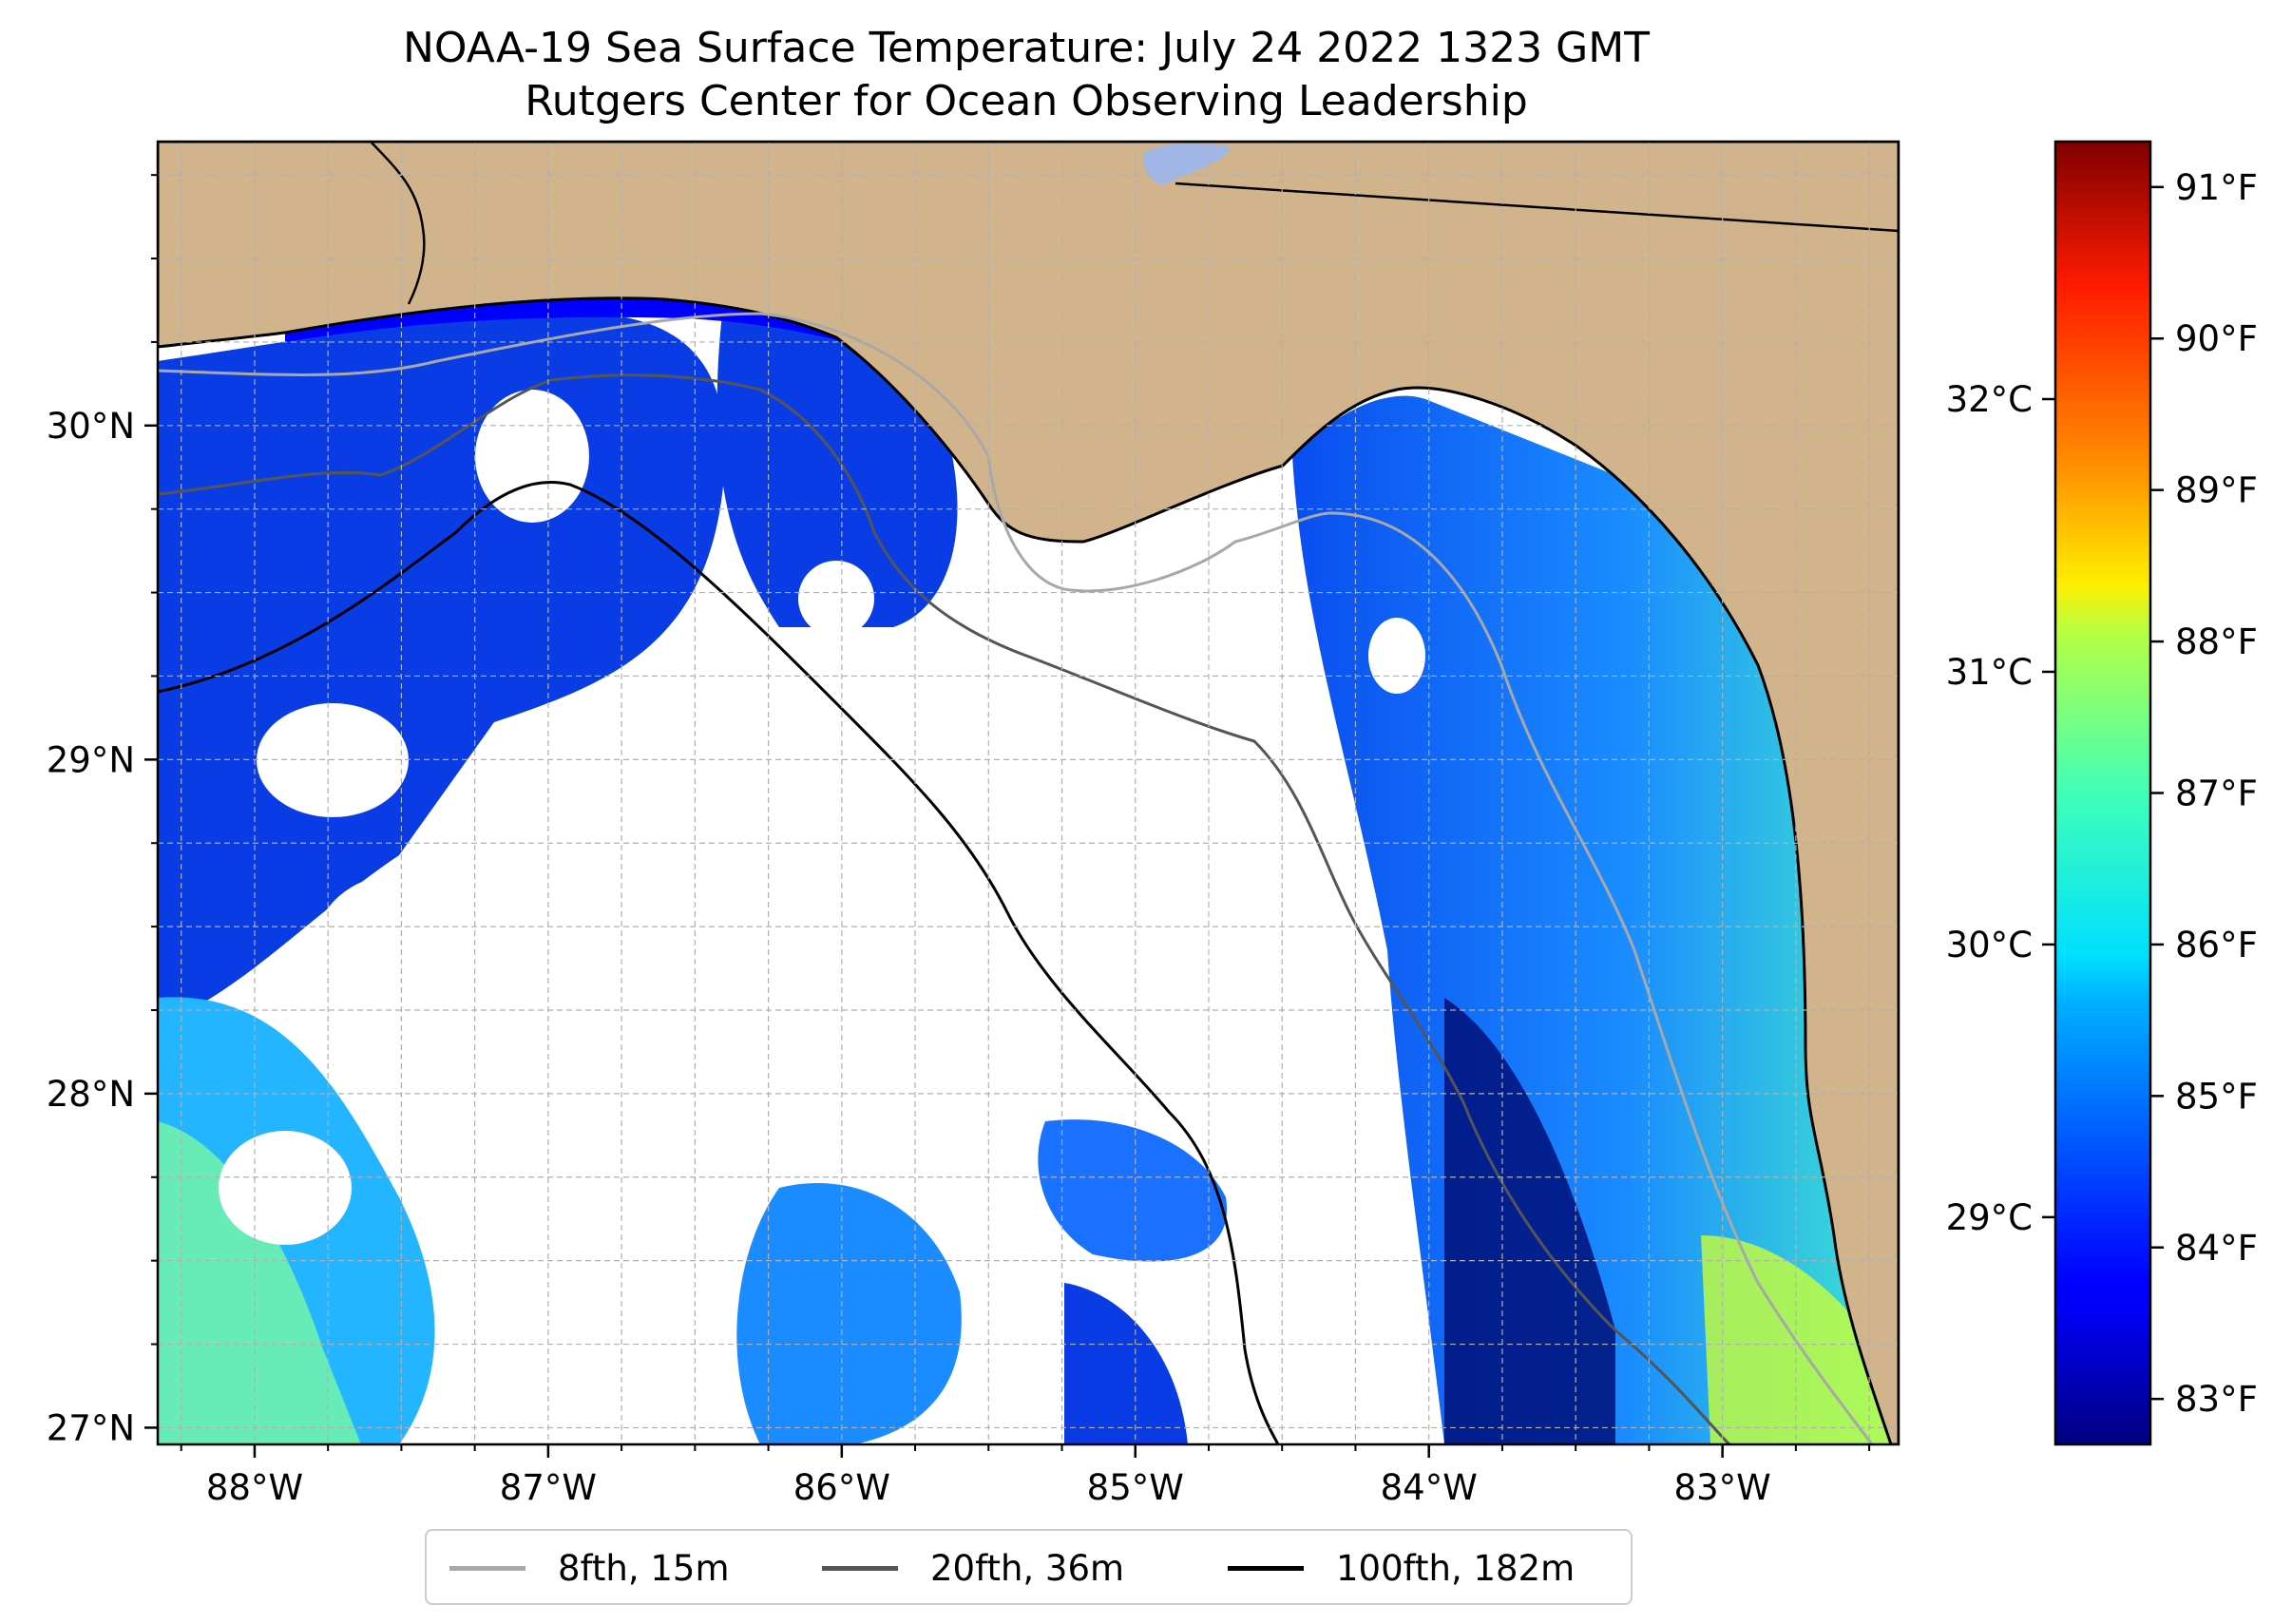 The image size is (2292, 1624). Describe the element at coordinates (91, 1094) in the screenshot. I see `lat-tick-label: 28°N` at that location.